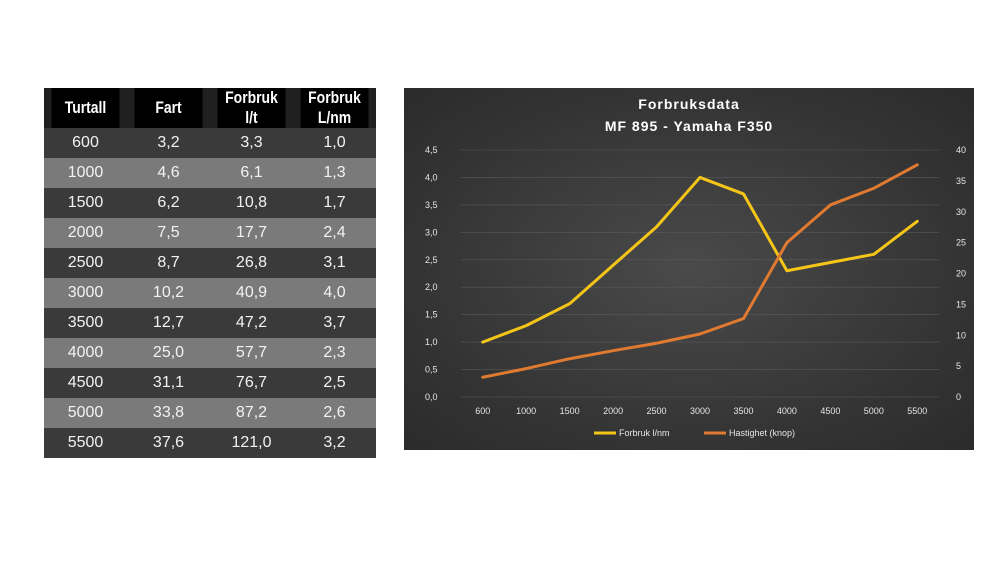 Image resolution: width=1000 pixels, height=563 pixels. What do you see at coordinates (431, 205) in the screenshot?
I see `y-left-tick-label: 3,5` at bounding box center [431, 205].